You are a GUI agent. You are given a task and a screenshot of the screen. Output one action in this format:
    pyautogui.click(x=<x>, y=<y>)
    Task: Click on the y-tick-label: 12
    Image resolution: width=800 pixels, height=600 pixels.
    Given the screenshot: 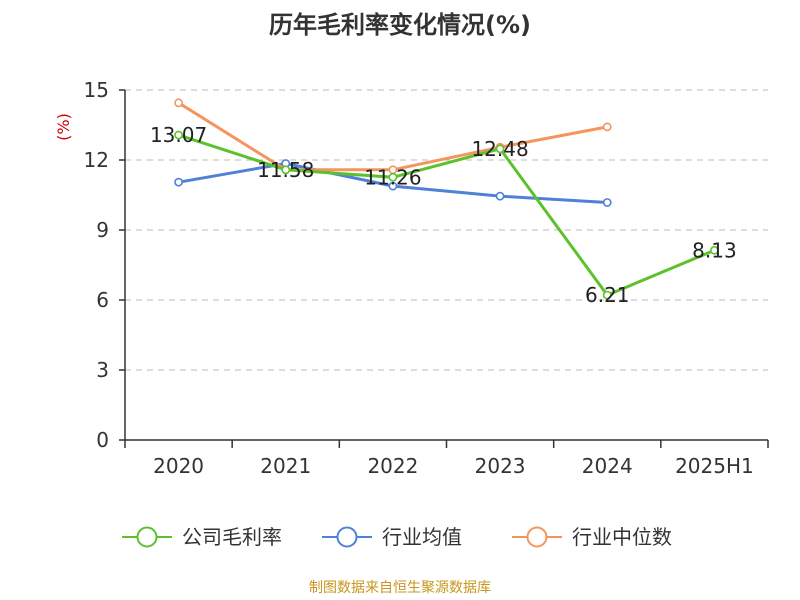 What is the action you would take?
    pyautogui.click(x=96, y=160)
    